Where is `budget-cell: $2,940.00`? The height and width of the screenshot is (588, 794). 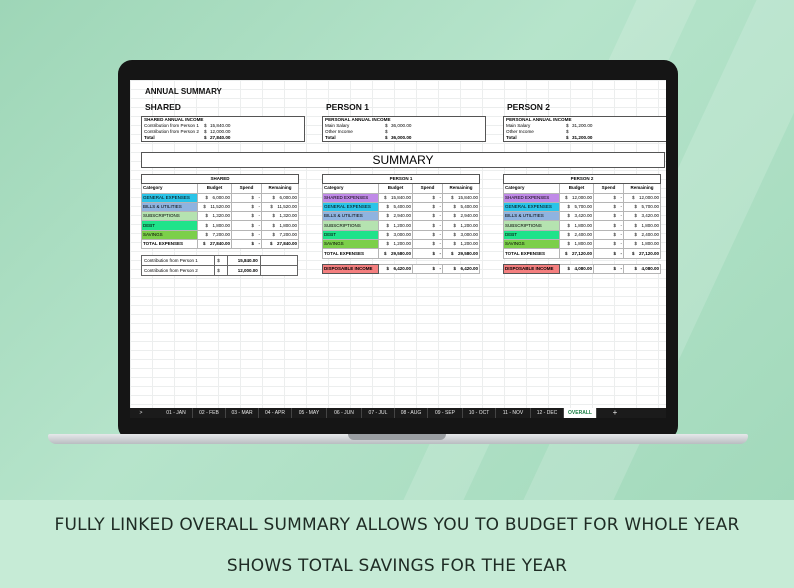
budget-cell: $2,940.00 is located at coordinates (395, 216).